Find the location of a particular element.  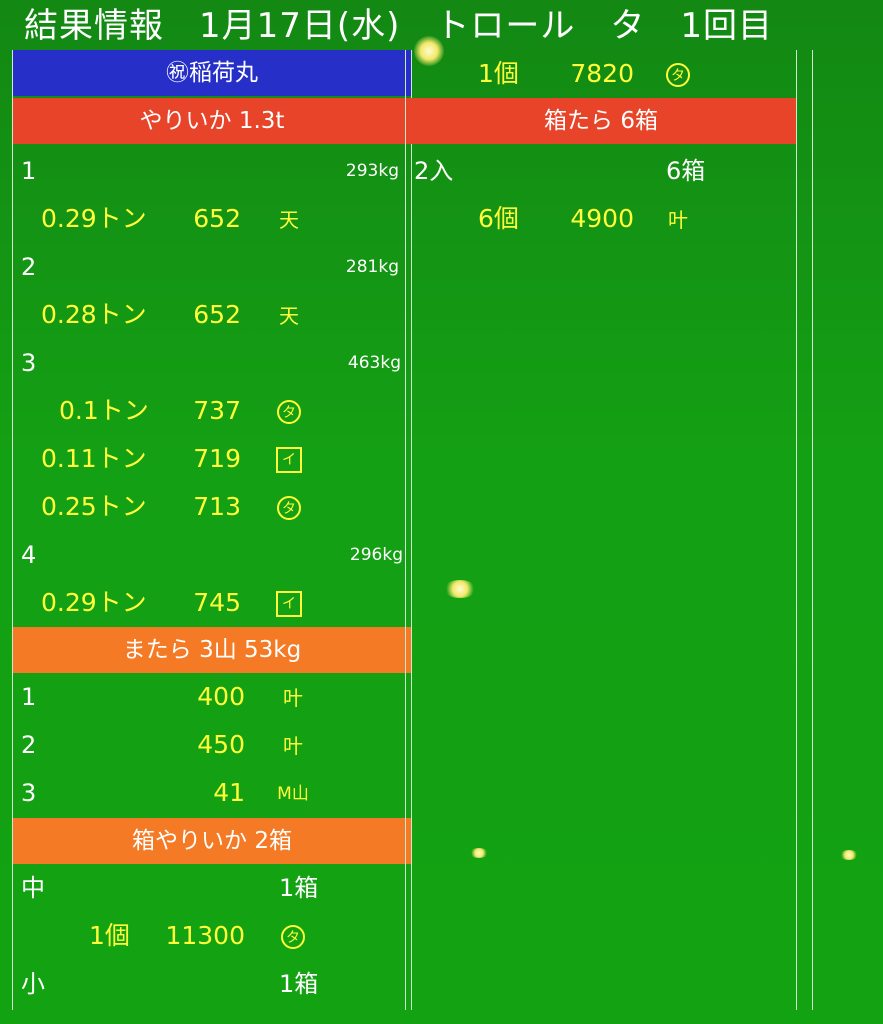

entry-price: 737 is located at coordinates (217, 410).